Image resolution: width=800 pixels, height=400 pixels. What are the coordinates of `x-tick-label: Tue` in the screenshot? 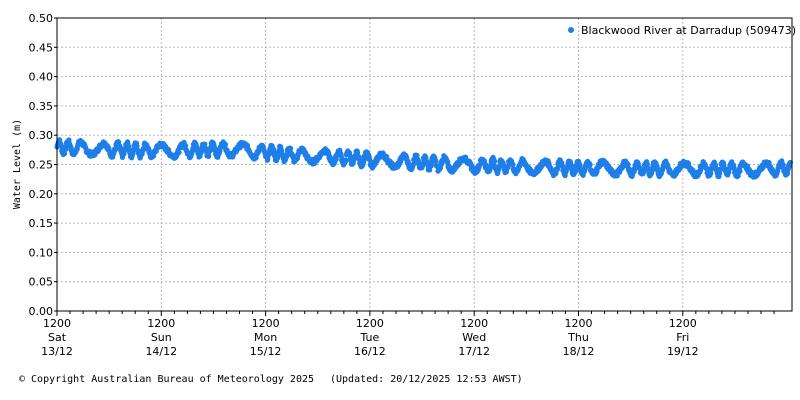 It's located at (370, 337).